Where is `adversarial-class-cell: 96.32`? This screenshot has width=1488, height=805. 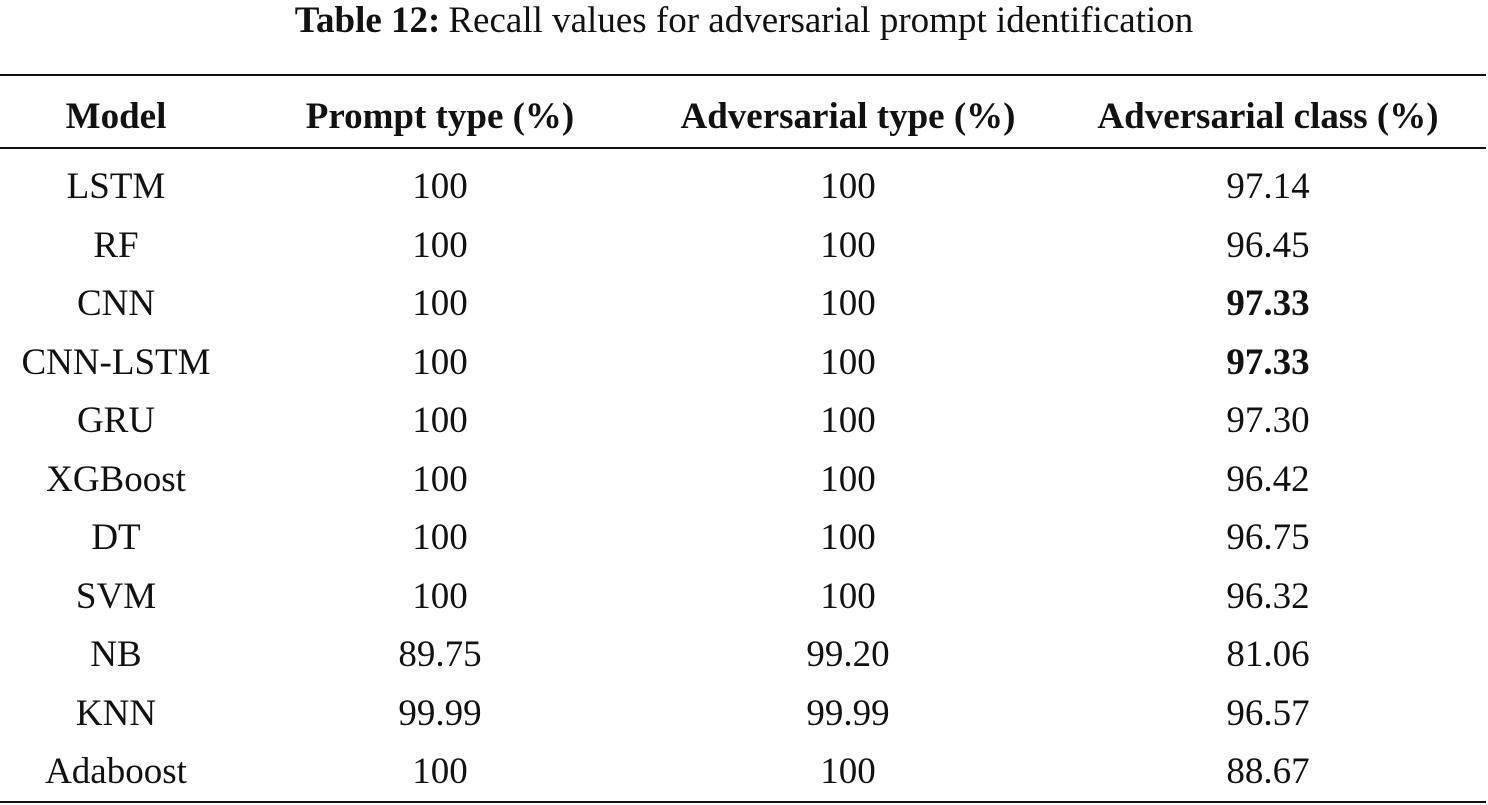 adversarial-class-cell: 96.32 is located at coordinates (1268, 596).